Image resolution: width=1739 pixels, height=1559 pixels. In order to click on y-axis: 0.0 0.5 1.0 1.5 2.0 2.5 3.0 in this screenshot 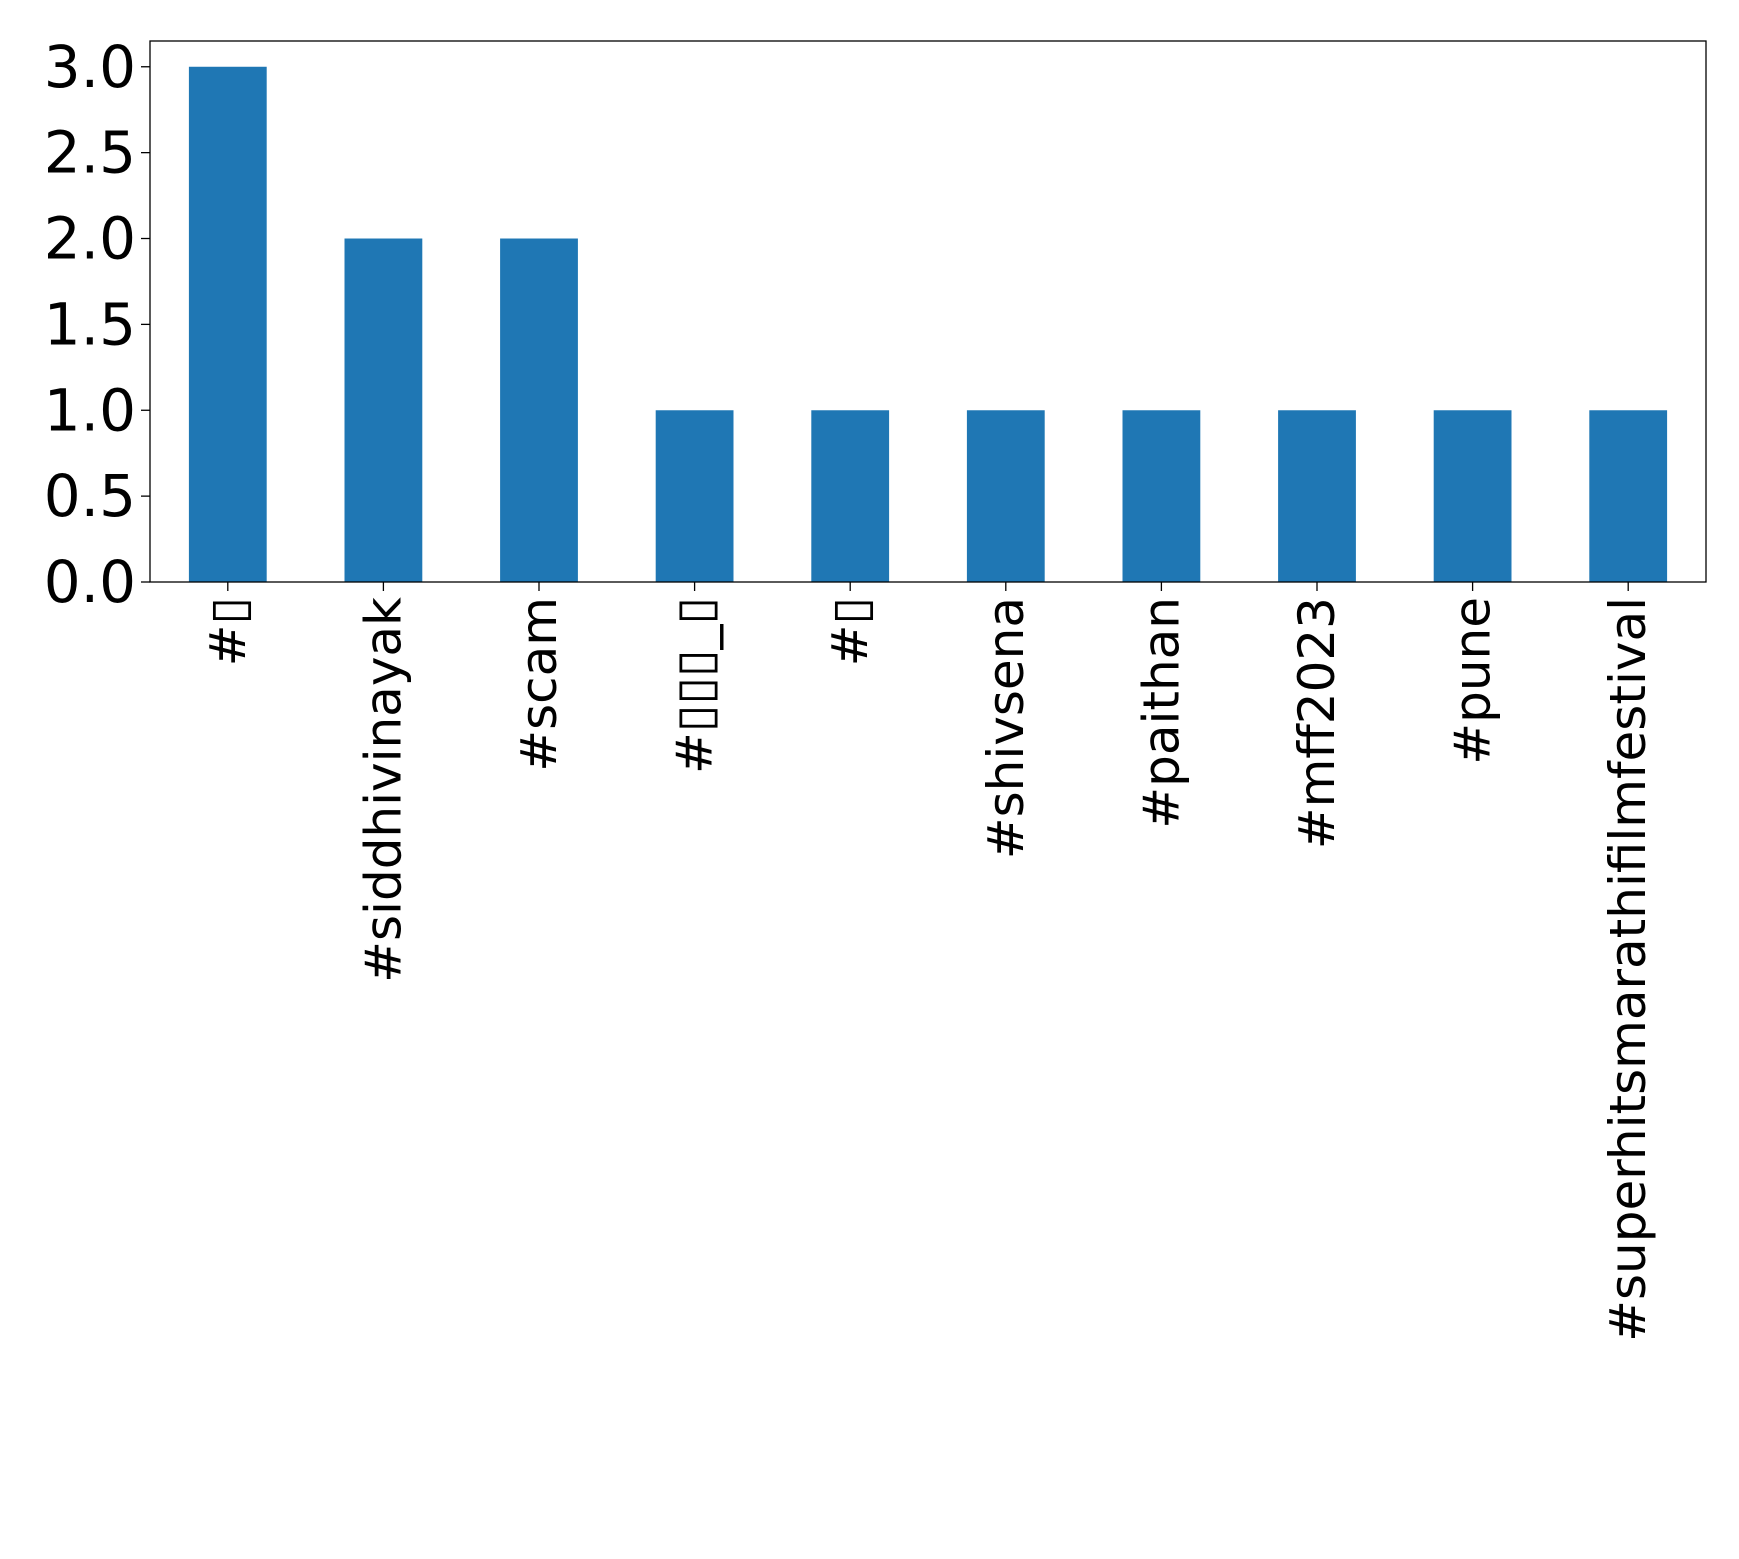, I will do `click(97, 324)`.